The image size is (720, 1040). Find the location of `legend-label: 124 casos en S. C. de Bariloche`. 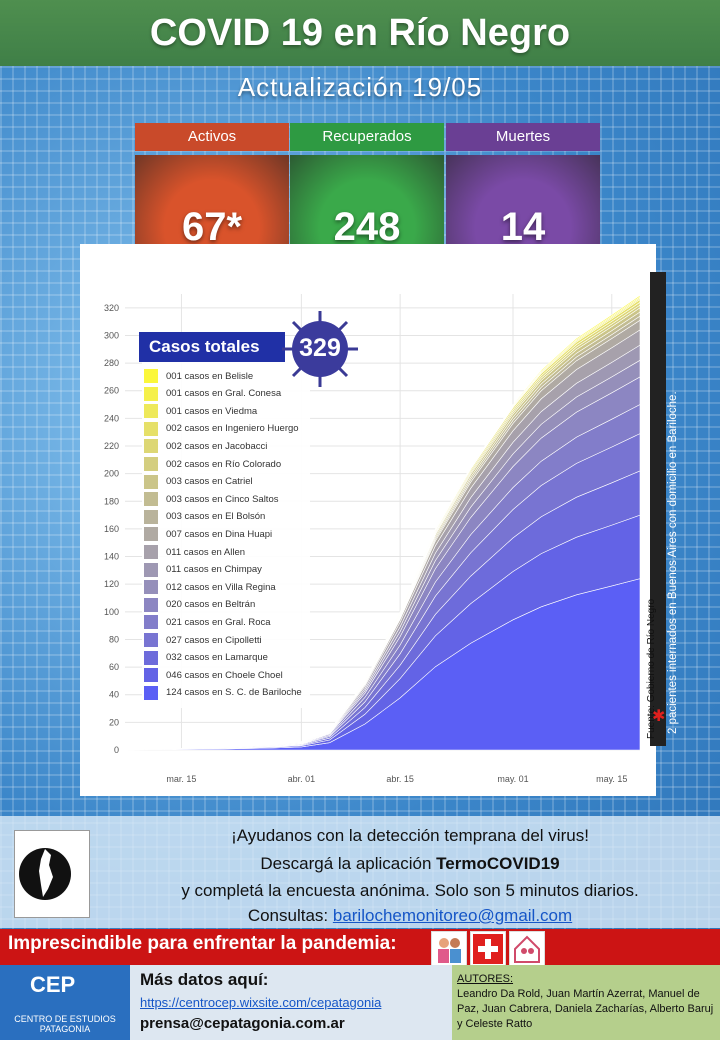

legend-label: 124 casos en S. C. de Bariloche is located at coordinates (234, 693).